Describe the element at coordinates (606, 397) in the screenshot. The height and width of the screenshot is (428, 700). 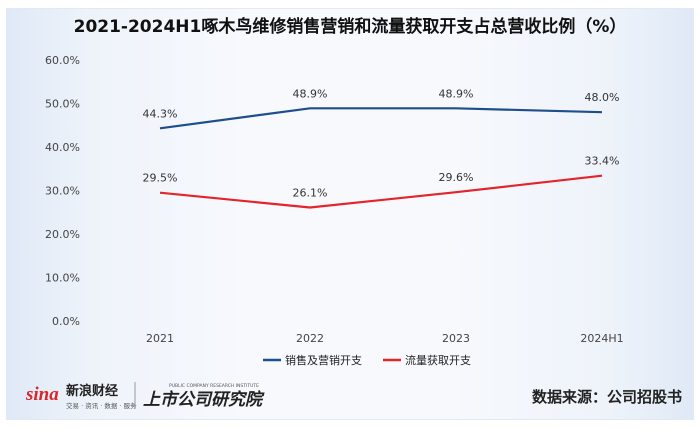
I see `data-source: 数据来源：公司招股书` at that location.